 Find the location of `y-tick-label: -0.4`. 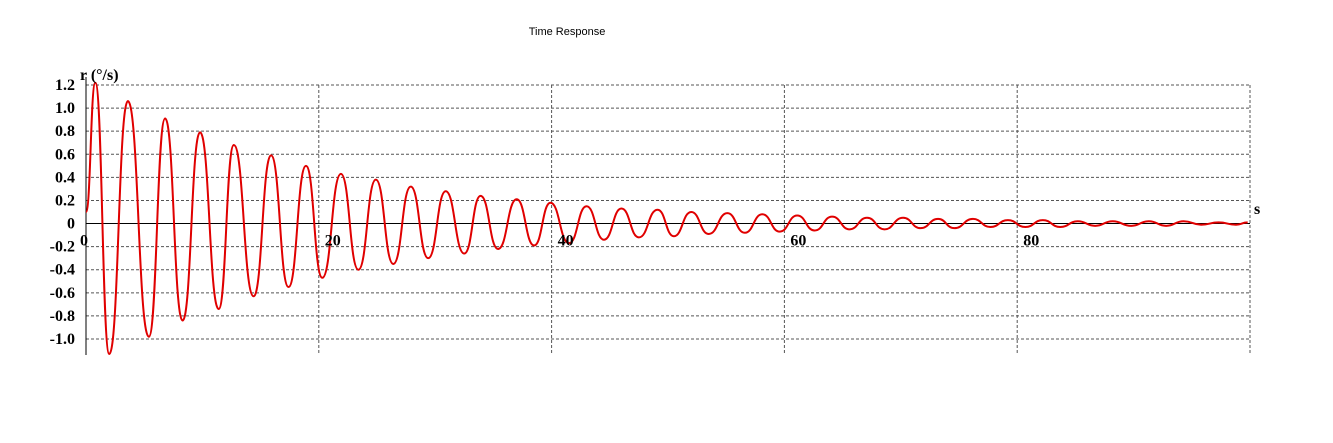

y-tick-label: -0.4 is located at coordinates (62, 270).